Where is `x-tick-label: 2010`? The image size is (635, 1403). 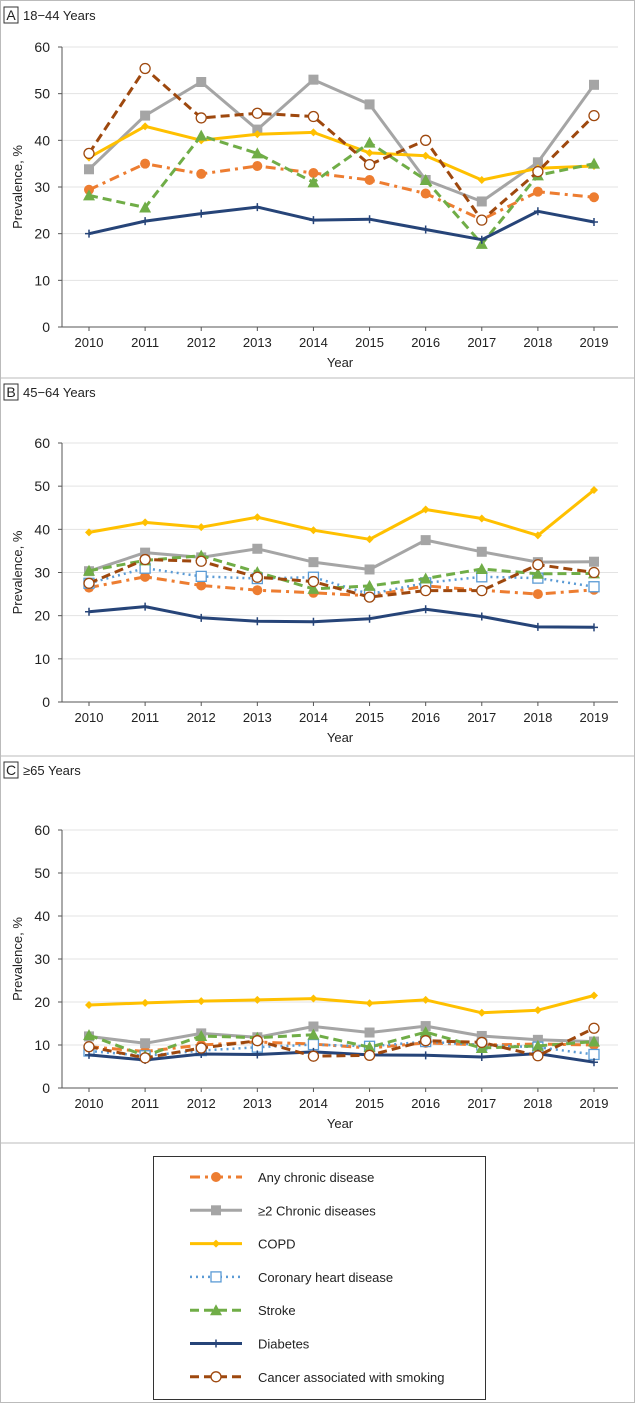 x-tick-label: 2010 is located at coordinates (89, 1103).